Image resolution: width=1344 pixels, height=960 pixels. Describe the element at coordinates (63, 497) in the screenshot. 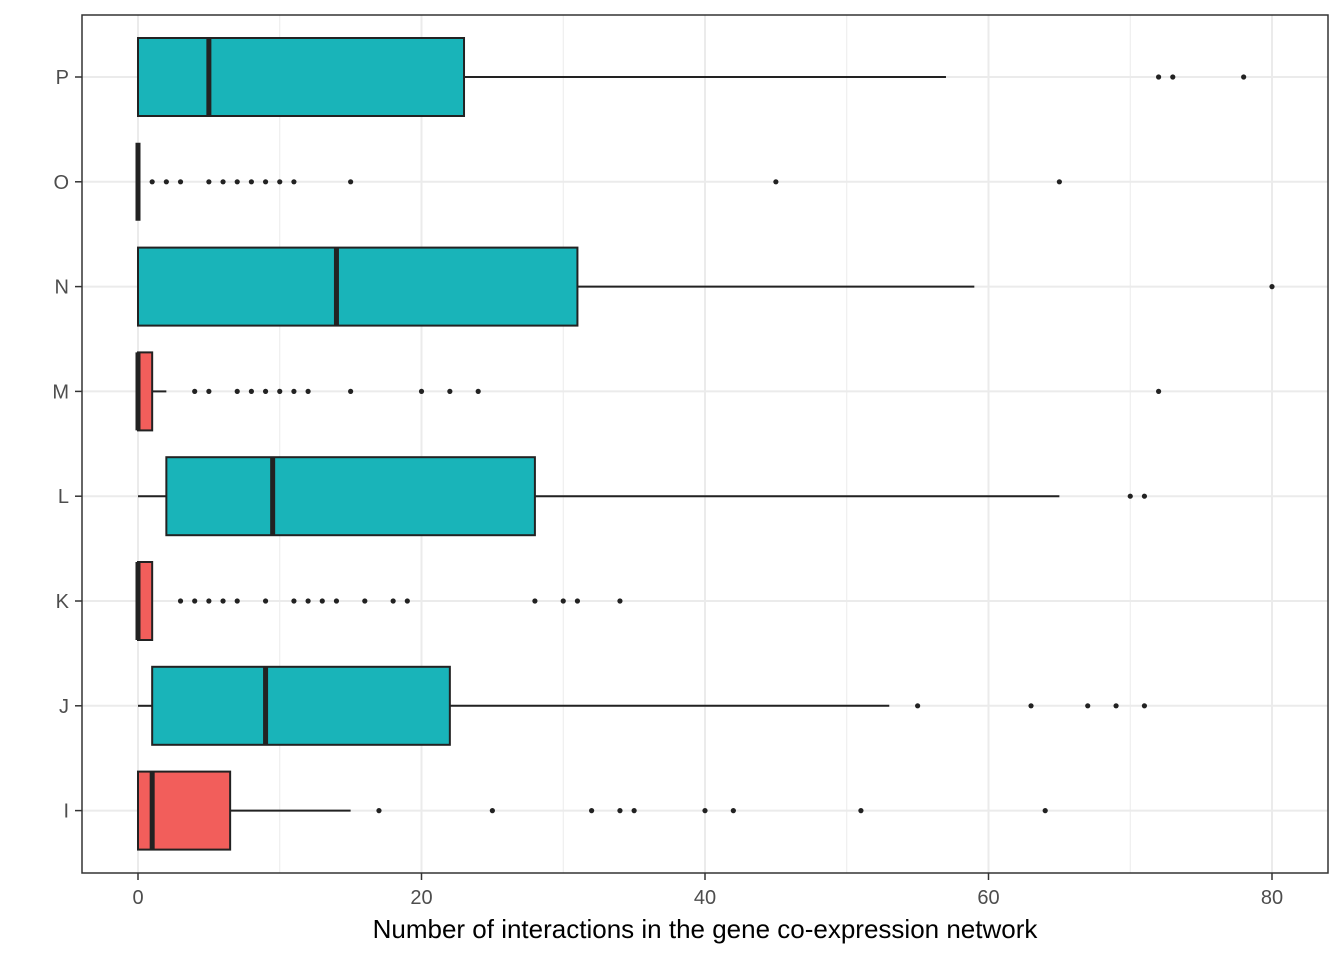

I see `y-tick-label: L` at that location.